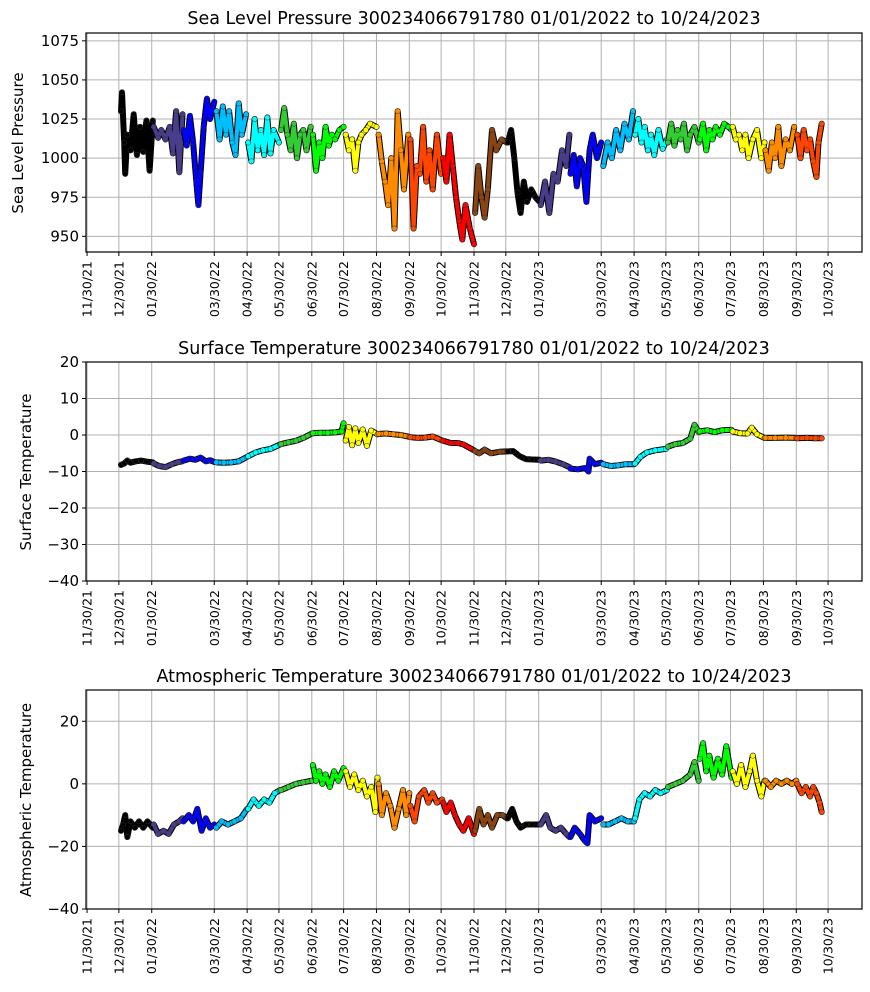 The height and width of the screenshot is (992, 870). Describe the element at coordinates (409, 618) in the screenshot. I see `x-tick-label: 09/30/22` at that location.